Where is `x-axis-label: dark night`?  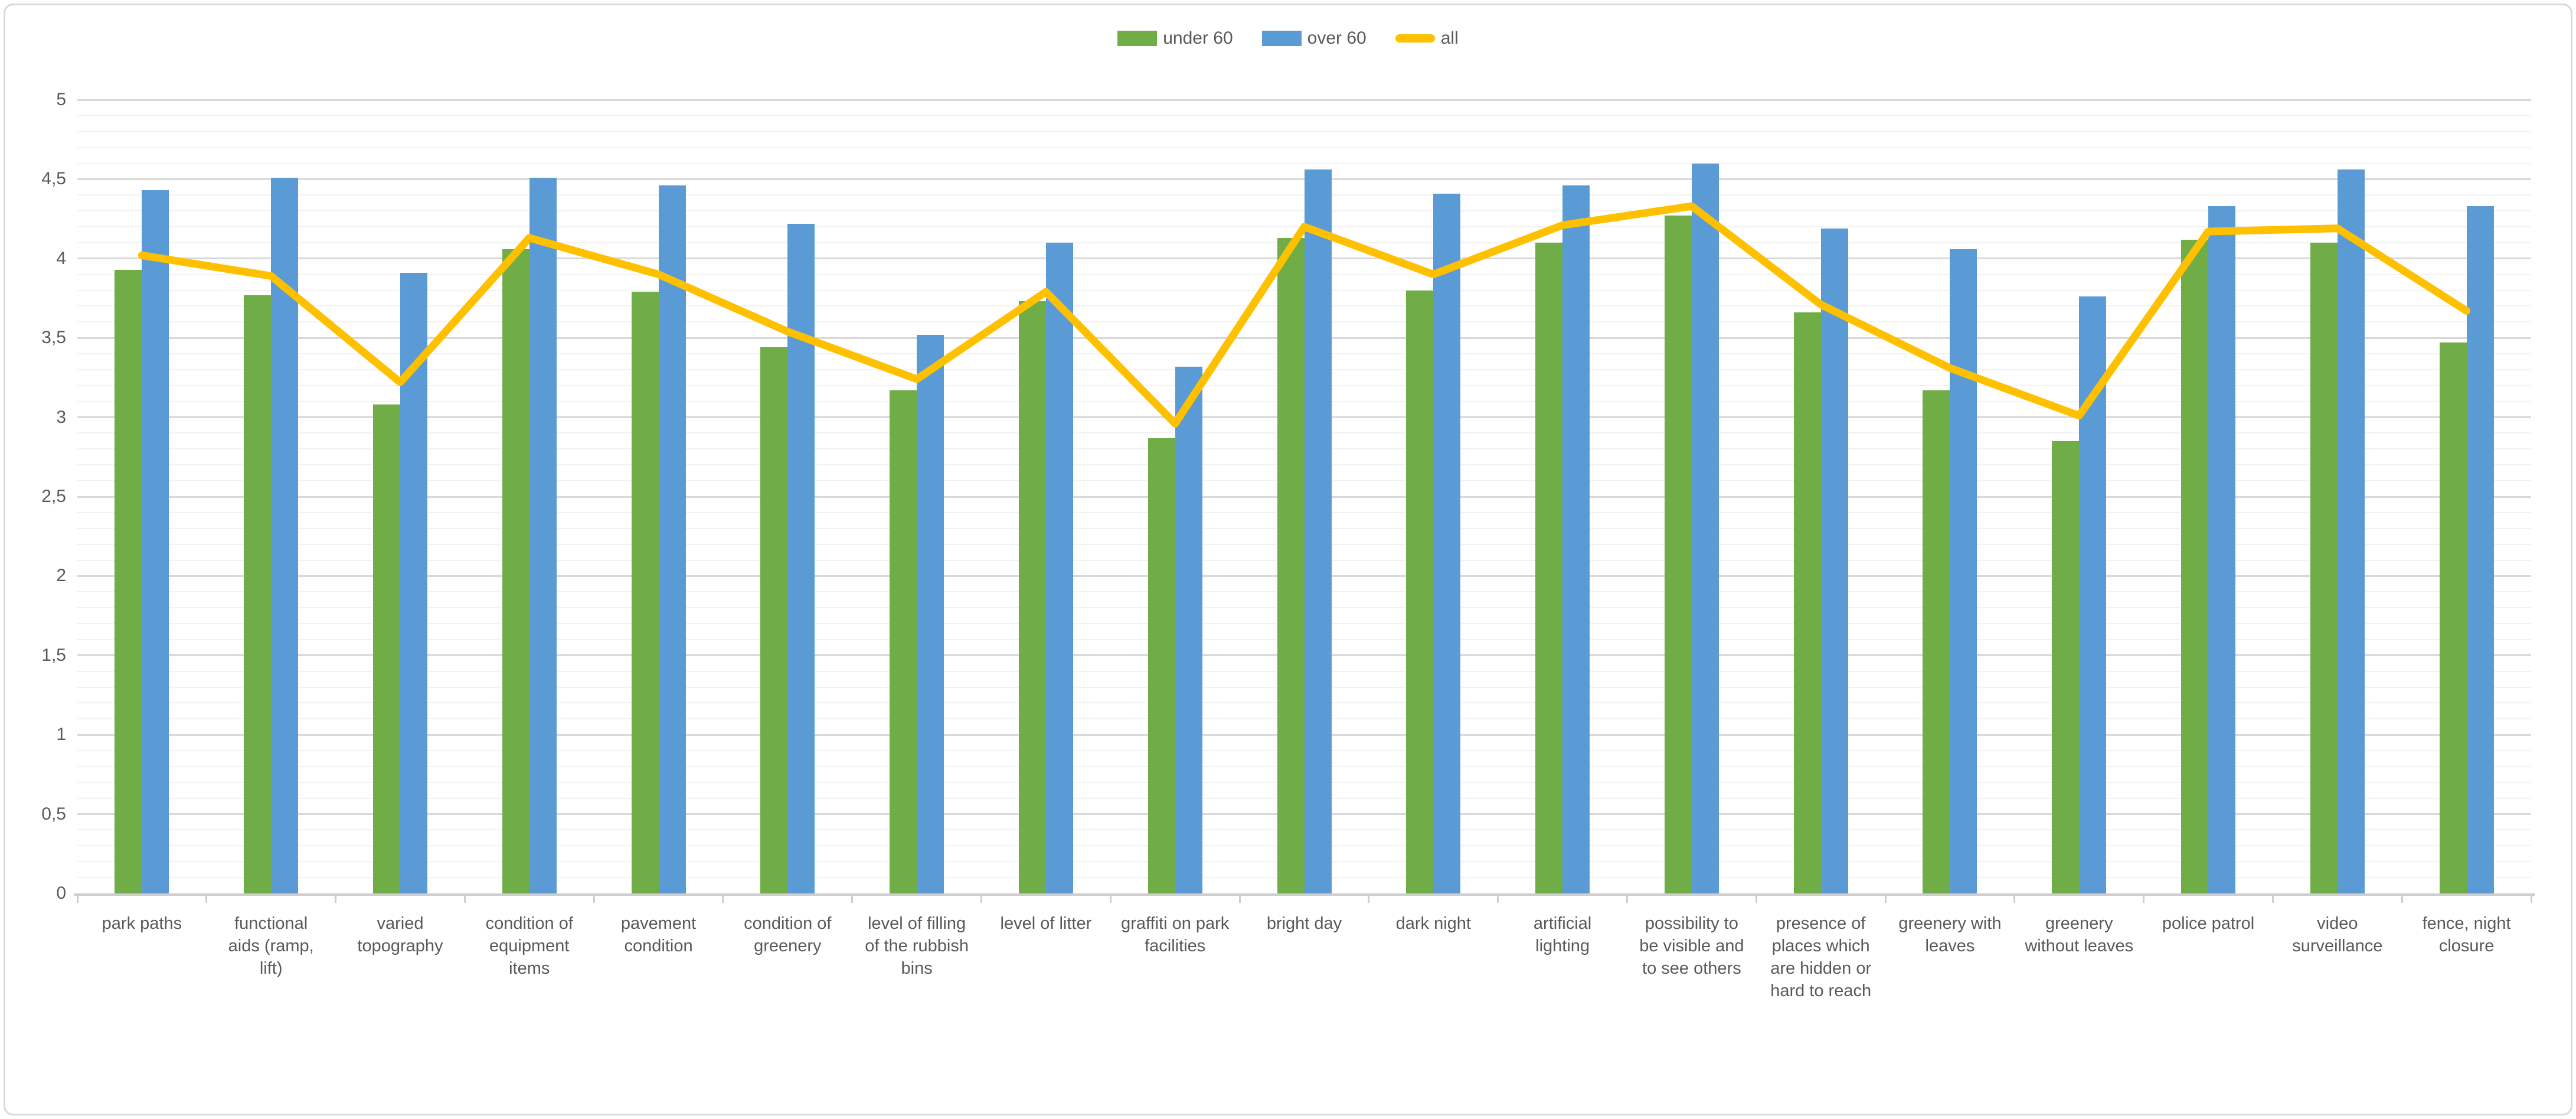
x-axis-label: dark night is located at coordinates (1433, 924).